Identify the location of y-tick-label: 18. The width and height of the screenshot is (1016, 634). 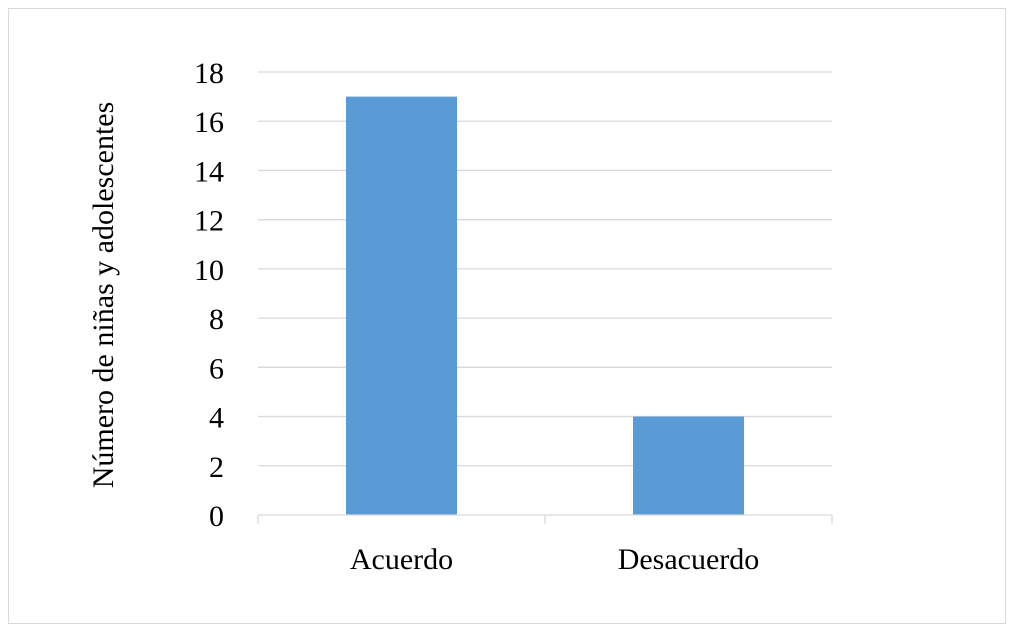
(209, 73).